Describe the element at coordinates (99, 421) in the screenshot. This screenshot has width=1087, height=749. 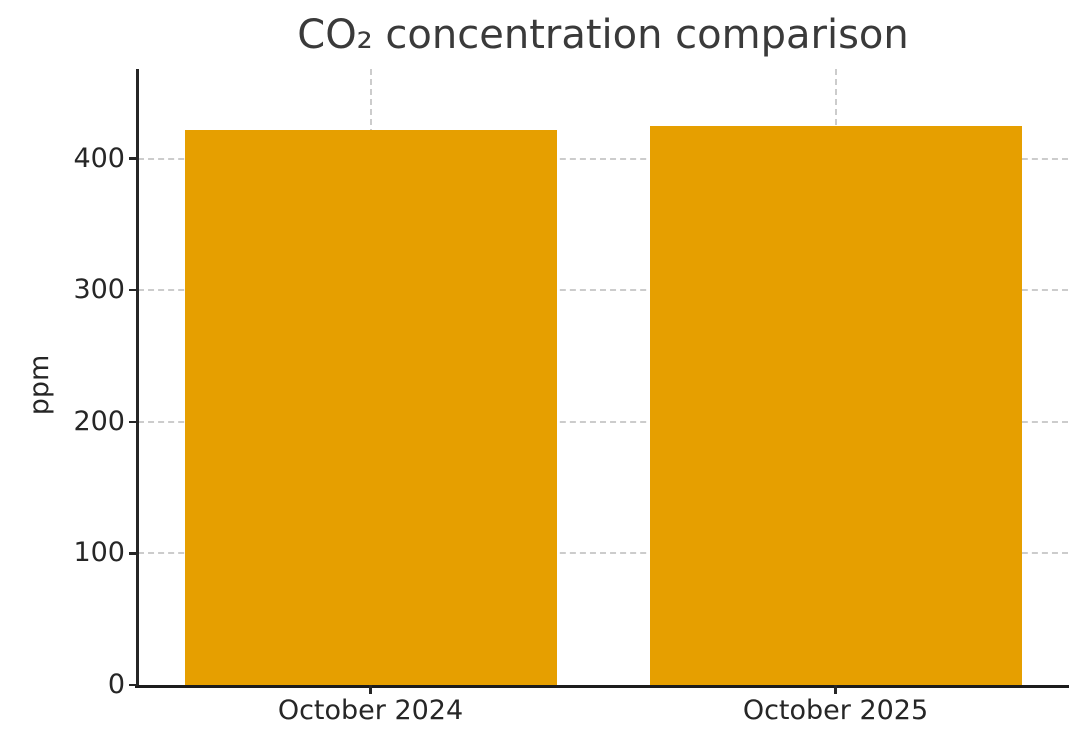
I see `y-tick-label: 200` at that location.